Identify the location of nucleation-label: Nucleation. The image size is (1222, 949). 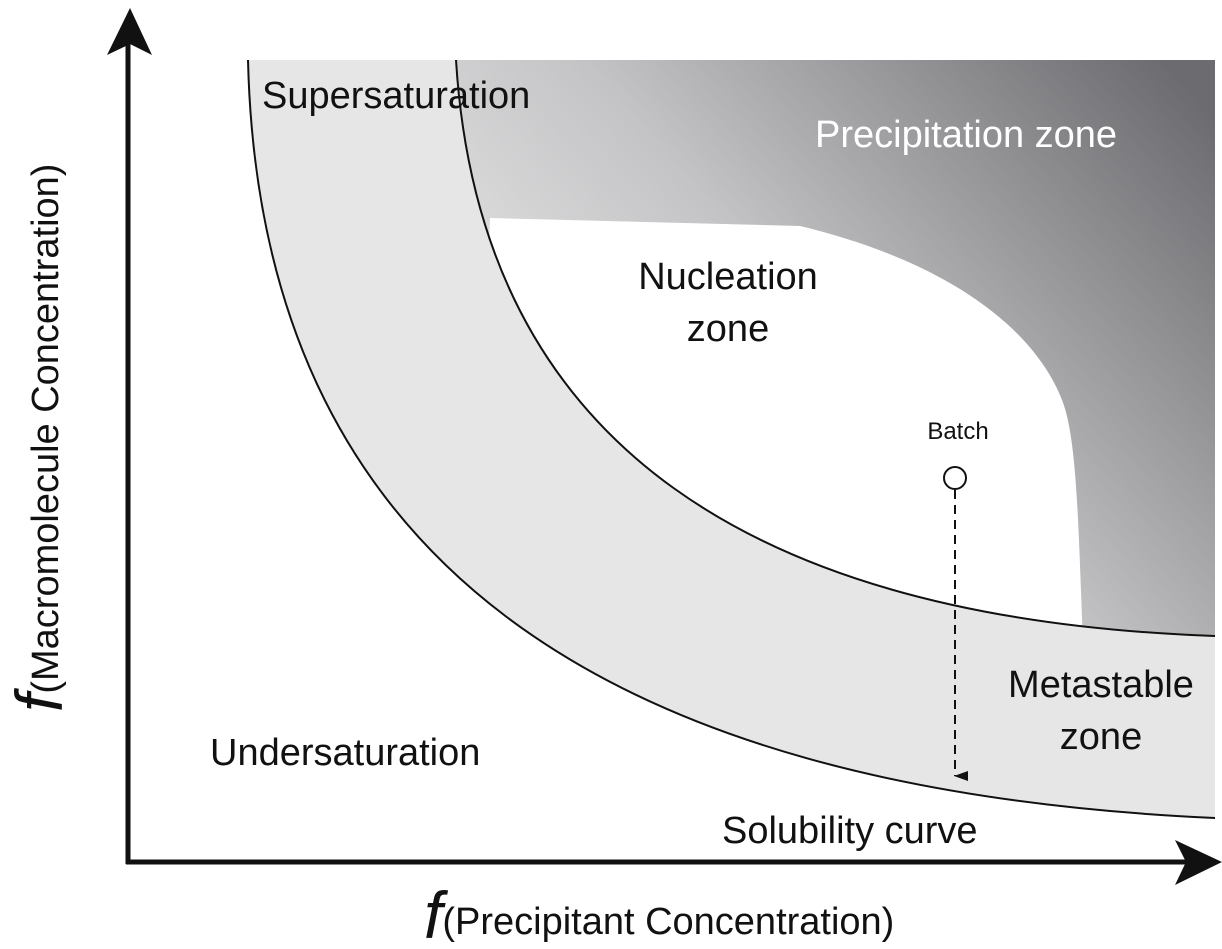
(728, 277).